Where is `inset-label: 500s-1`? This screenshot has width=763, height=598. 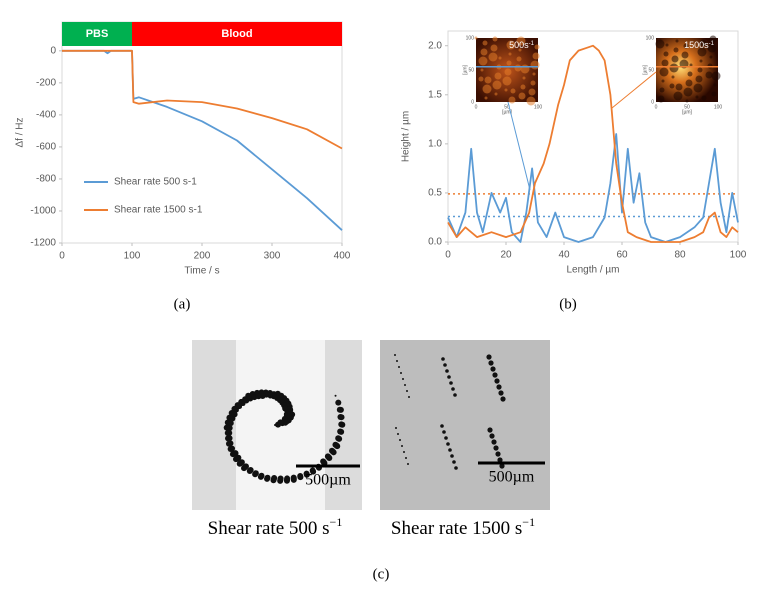
inset-label: 500s-1 is located at coordinates (522, 45).